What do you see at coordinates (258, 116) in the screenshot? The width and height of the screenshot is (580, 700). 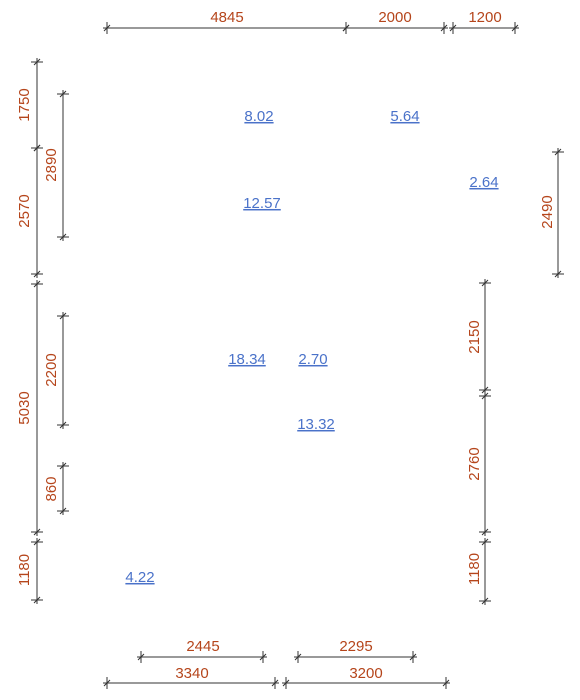 I see `area-label: 8.02` at bounding box center [258, 116].